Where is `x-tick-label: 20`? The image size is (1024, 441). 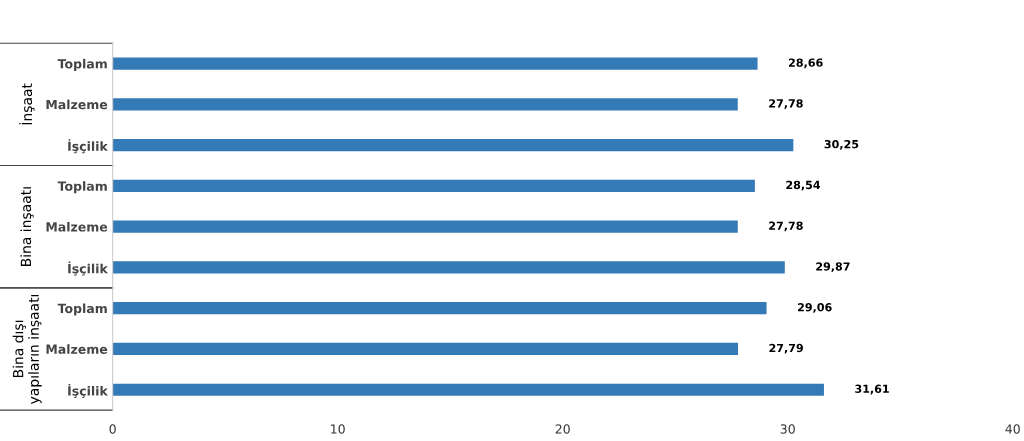
x-tick-label: 20 is located at coordinates (562, 429).